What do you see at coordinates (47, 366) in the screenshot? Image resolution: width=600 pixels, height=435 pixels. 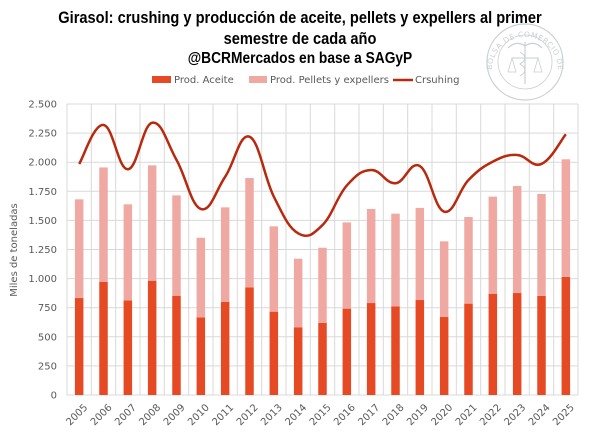 I see `y-tick-label: 250` at bounding box center [47, 366].